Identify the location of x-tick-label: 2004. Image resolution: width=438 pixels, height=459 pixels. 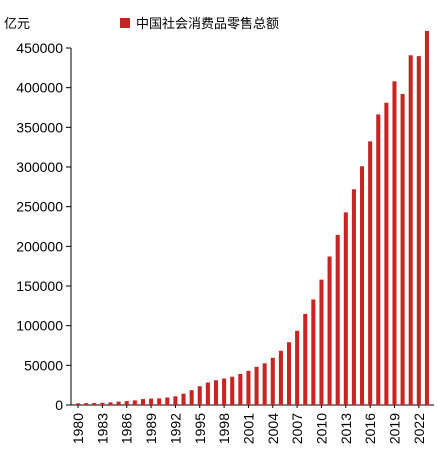
(273, 428).